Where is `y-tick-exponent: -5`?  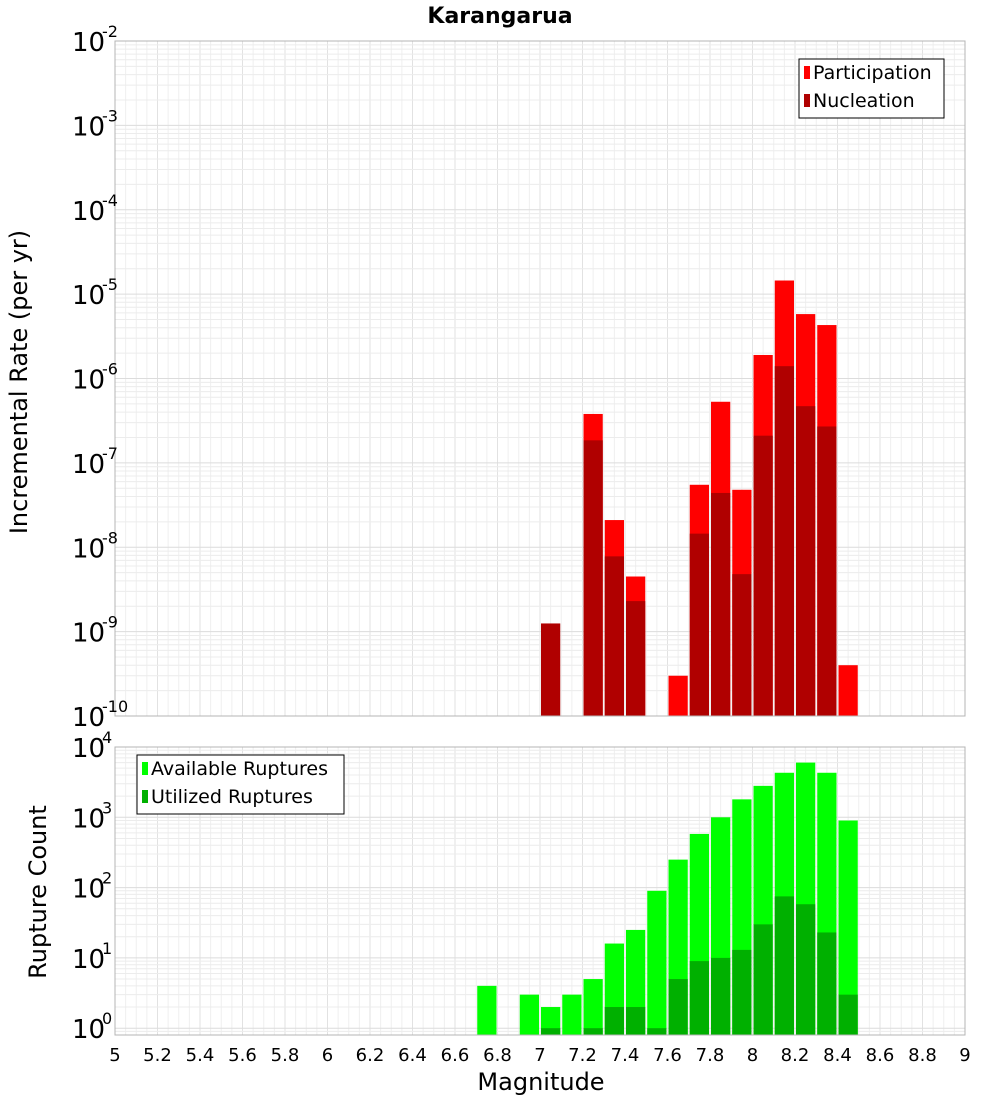
y-tick-exponent: -5 is located at coordinates (110, 284).